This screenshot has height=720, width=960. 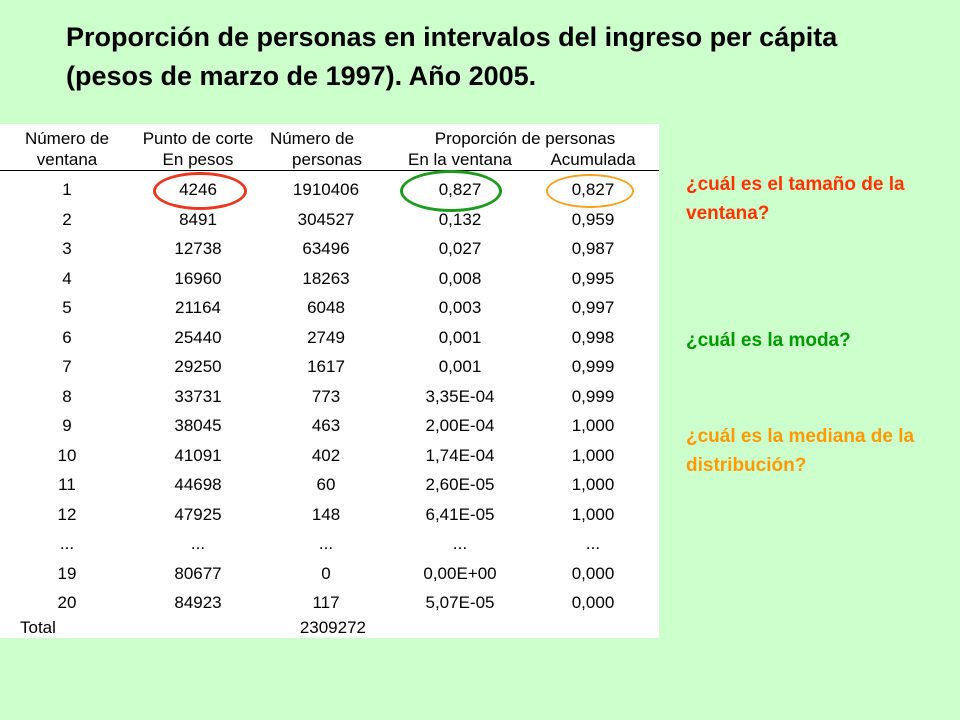 What do you see at coordinates (593, 278) in the screenshot?
I see `cell-cumulative: 0,995` at bounding box center [593, 278].